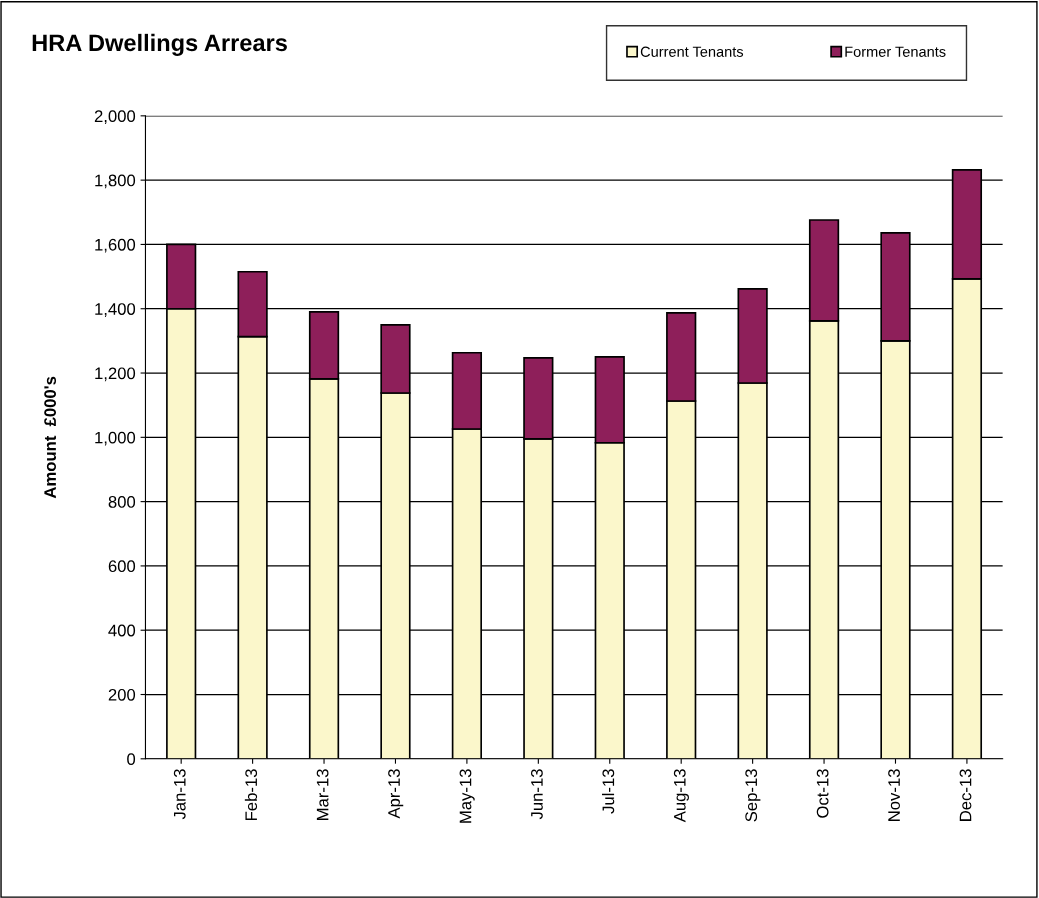  Describe the element at coordinates (537, 794) in the screenshot. I see `x-tick-label: Jun-13` at that location.